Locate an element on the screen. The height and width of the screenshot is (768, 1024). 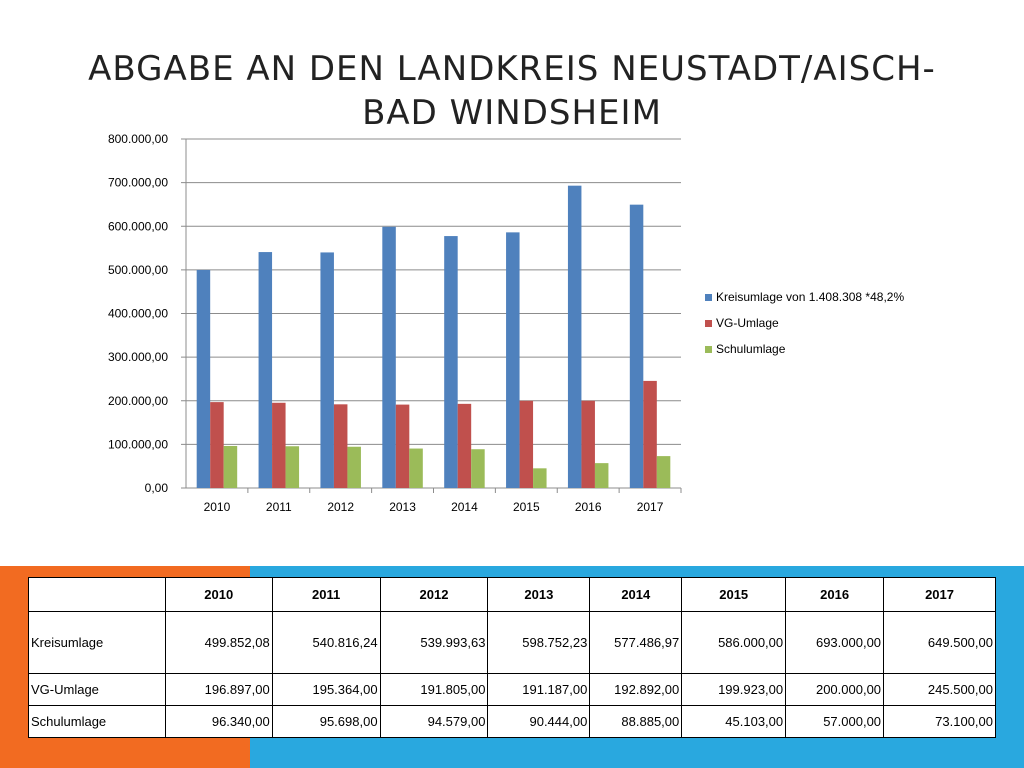
table-cell: 196.897,00 is located at coordinates (218, 689).